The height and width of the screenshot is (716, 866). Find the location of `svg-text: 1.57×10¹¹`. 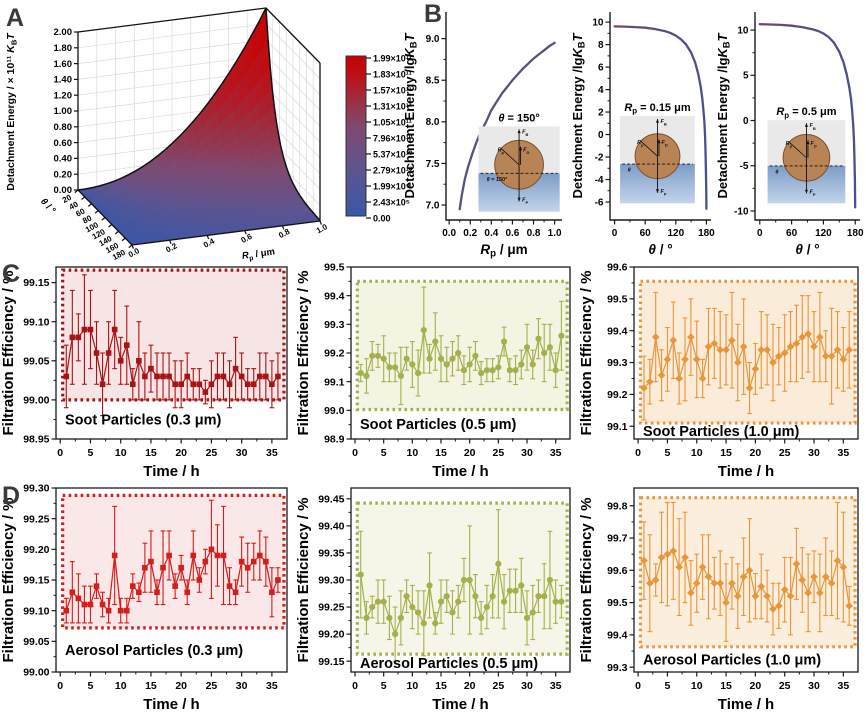

svg-text: 1.57×10¹¹ is located at coordinates (392, 90).